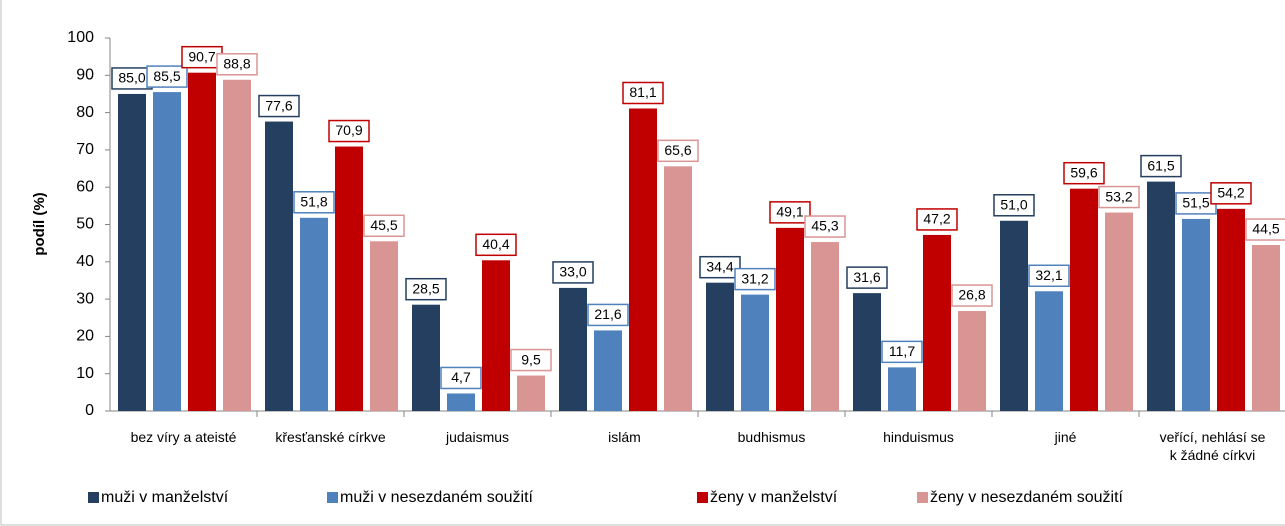 Image resolution: width=1285 pixels, height=526 pixels. Describe the element at coordinates (771, 437) in the screenshot. I see `x-tick-label: budhismus` at that location.